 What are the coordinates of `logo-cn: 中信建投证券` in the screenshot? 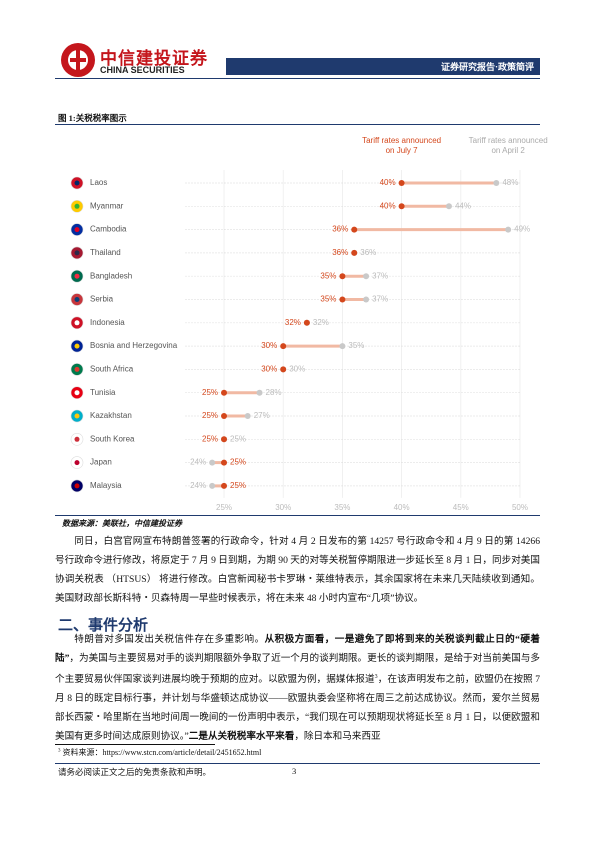 It's located at (154, 58).